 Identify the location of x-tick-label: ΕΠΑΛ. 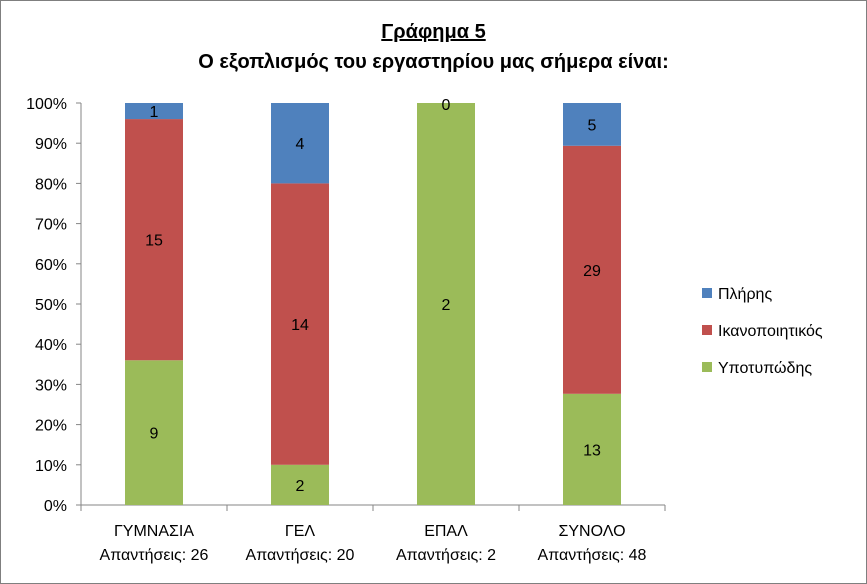
(446, 531).